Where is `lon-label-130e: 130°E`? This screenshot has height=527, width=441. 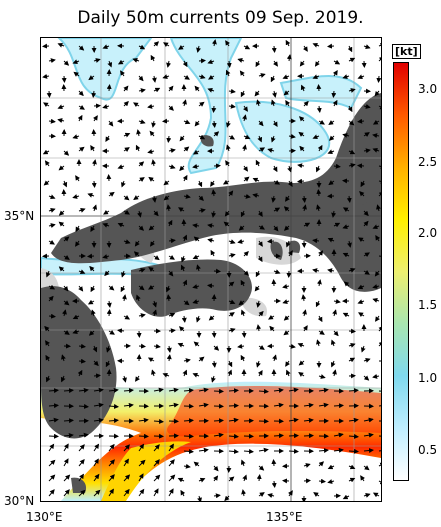 lon-label-130e: 130°E is located at coordinates (44, 517).